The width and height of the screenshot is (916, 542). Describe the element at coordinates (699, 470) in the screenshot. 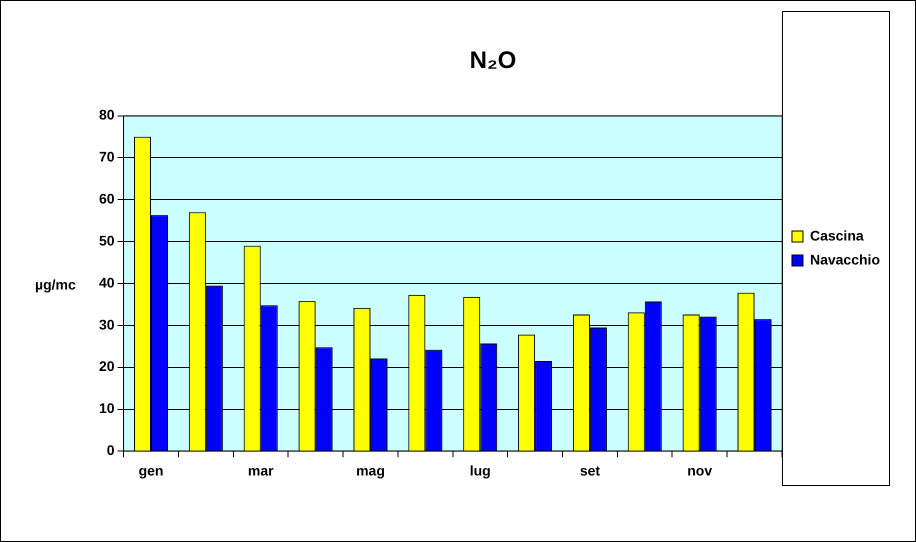

I see `x-tick-label: nov` at that location.